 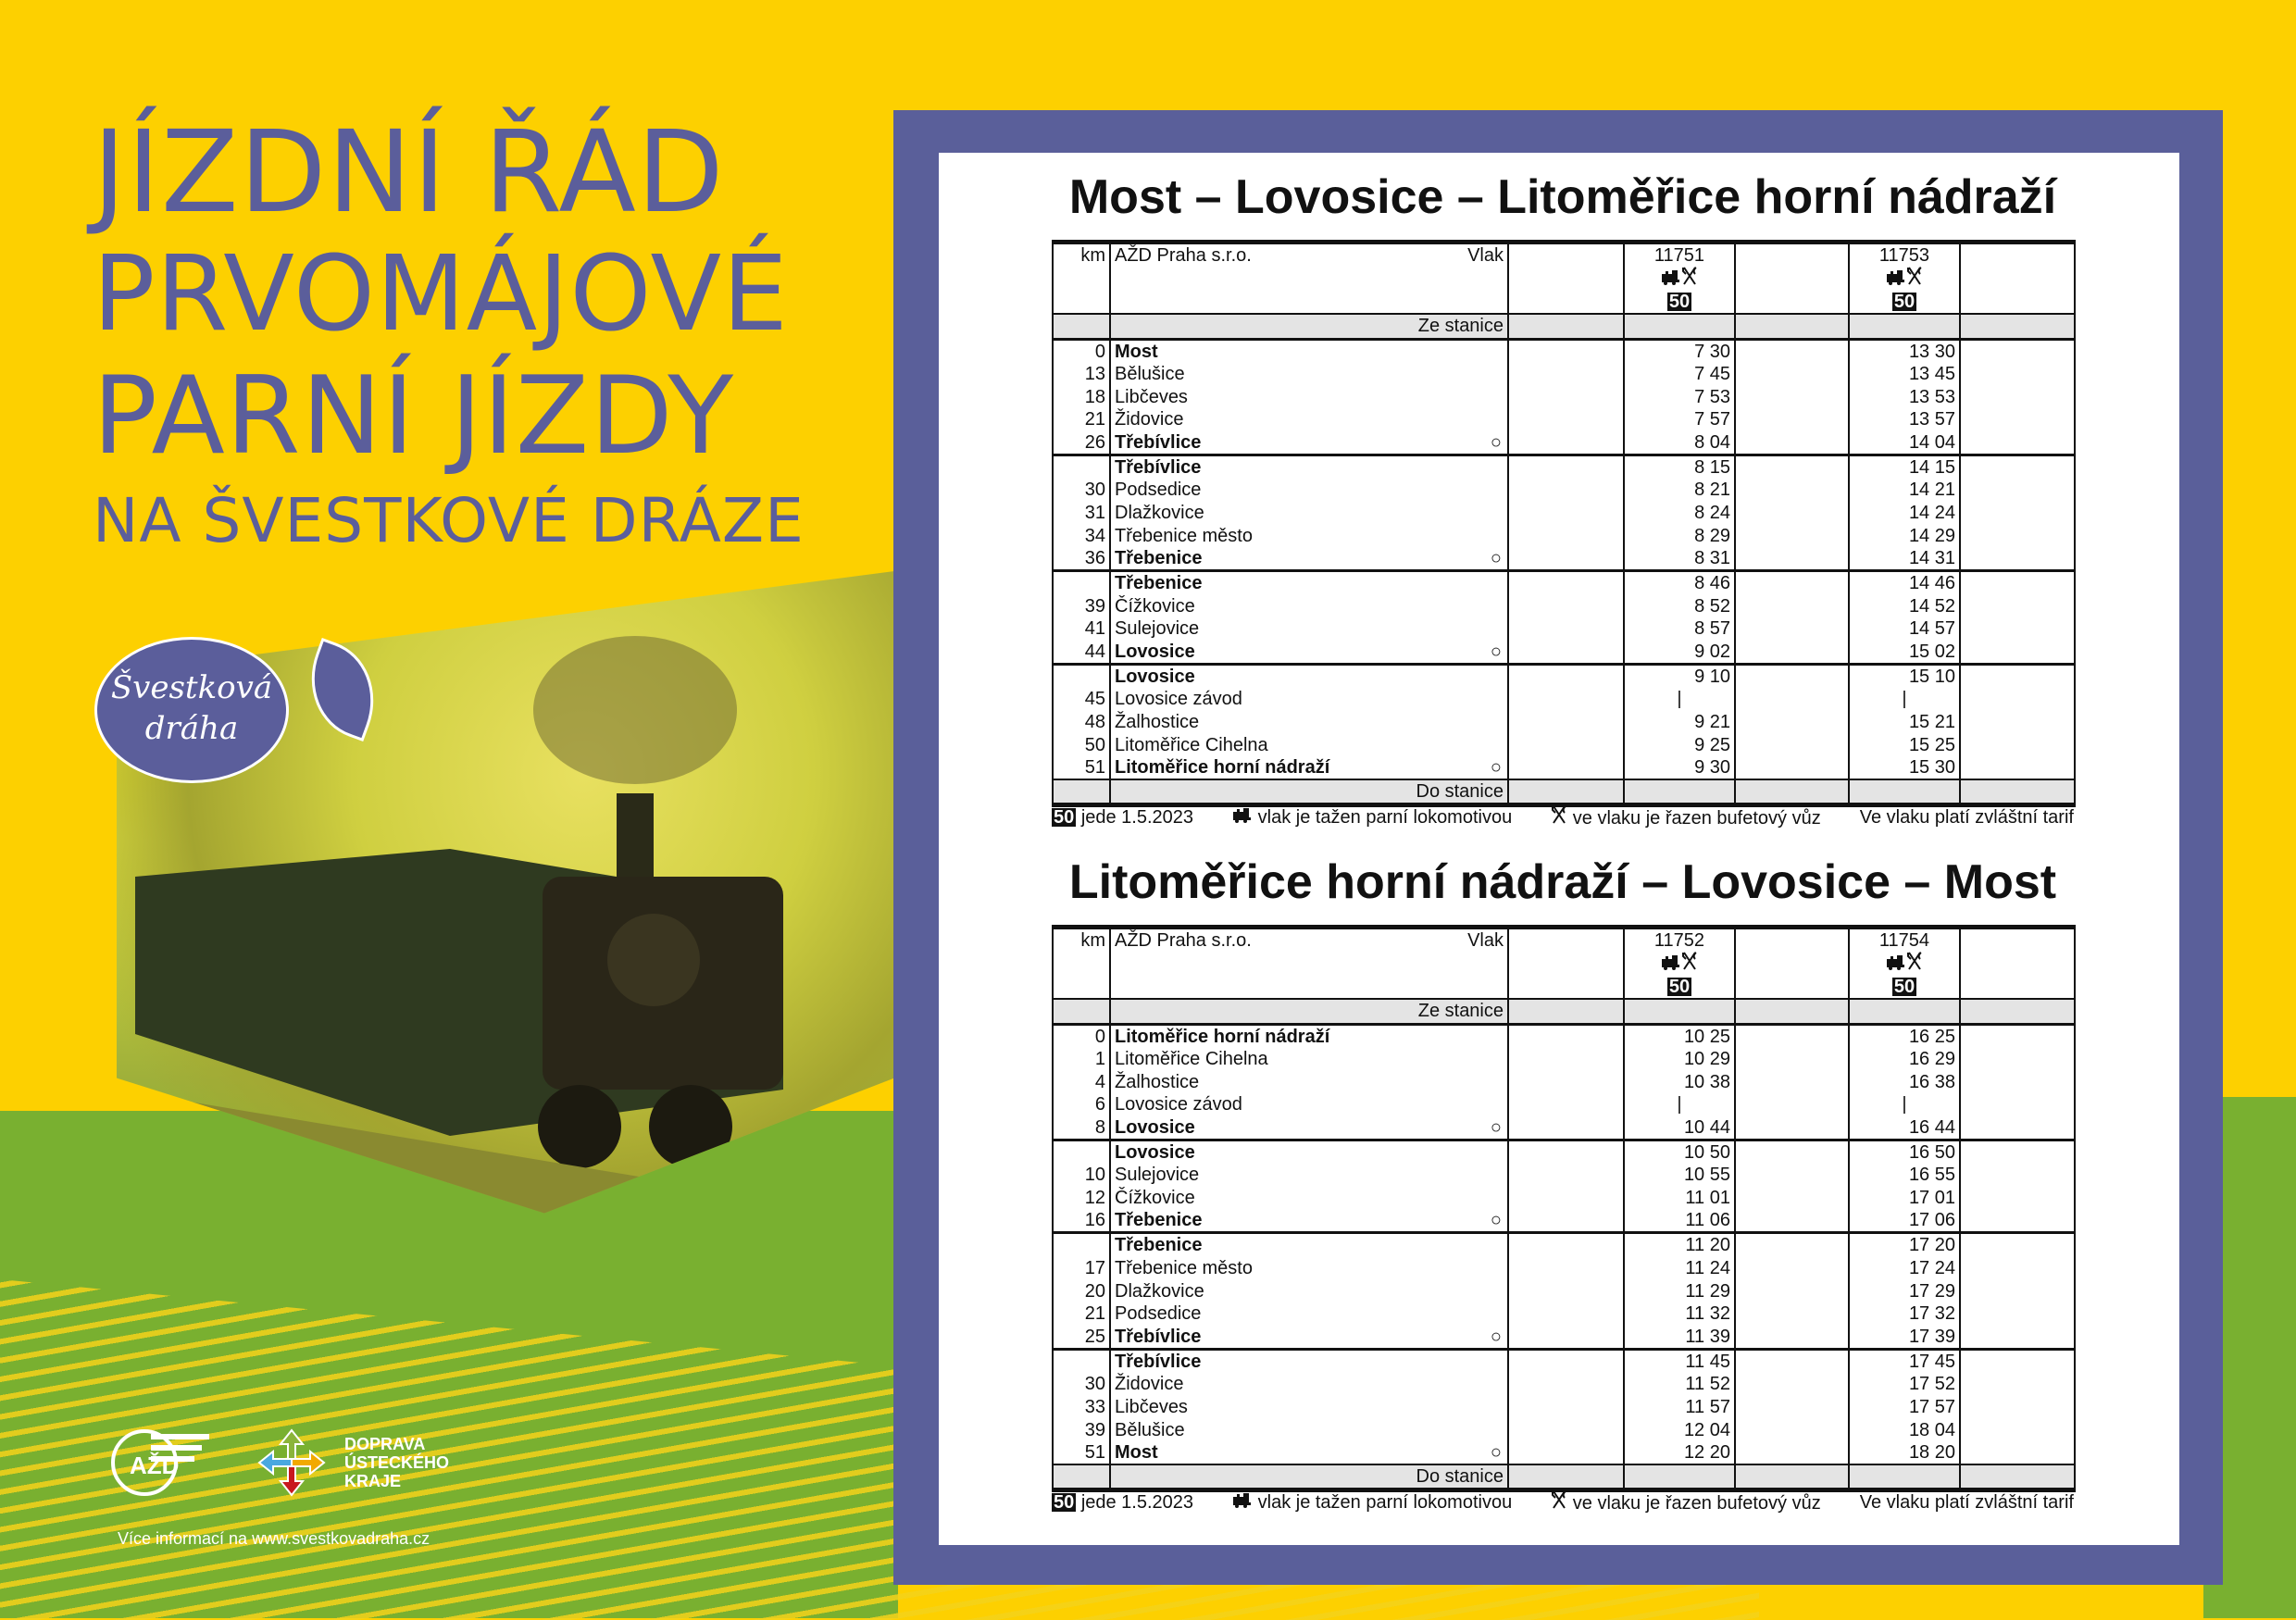 I want to click on timetable-row: 18 Libčeves 7 53 13 53, so click(x=1564, y=397).